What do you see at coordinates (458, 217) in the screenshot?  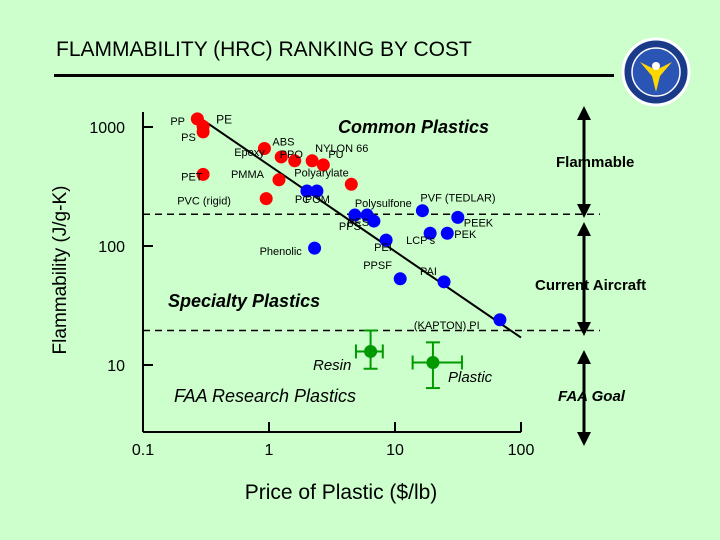 I see `point-peek` at bounding box center [458, 217].